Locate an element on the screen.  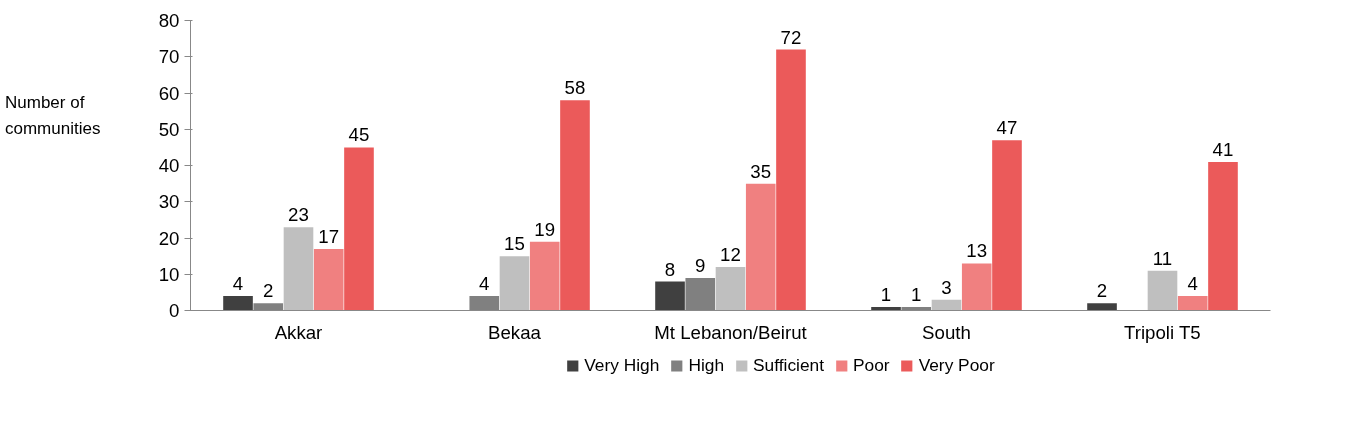
data-label: 72 is located at coordinates (791, 37).